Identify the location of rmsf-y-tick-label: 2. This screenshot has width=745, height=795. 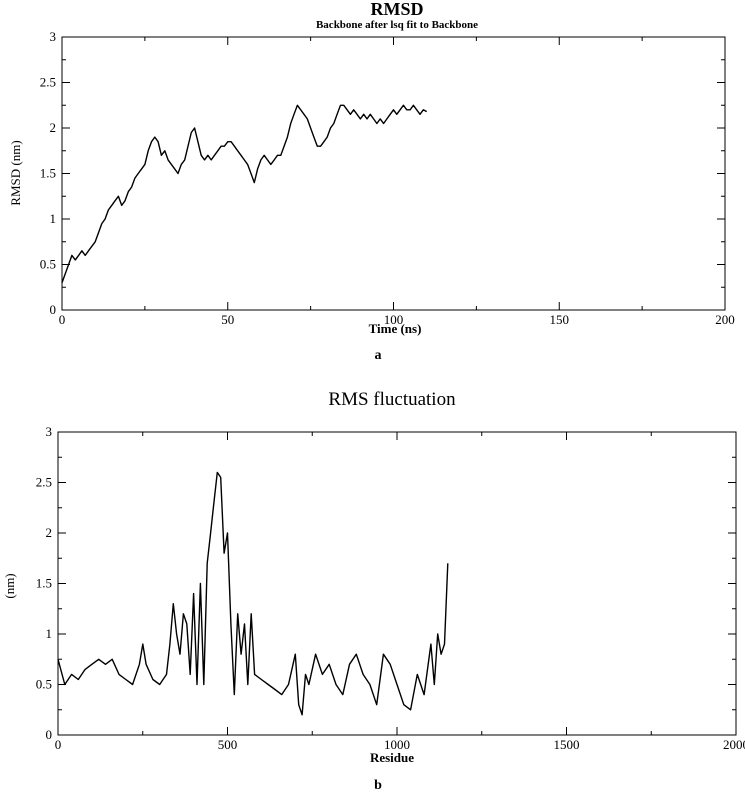
(49, 532).